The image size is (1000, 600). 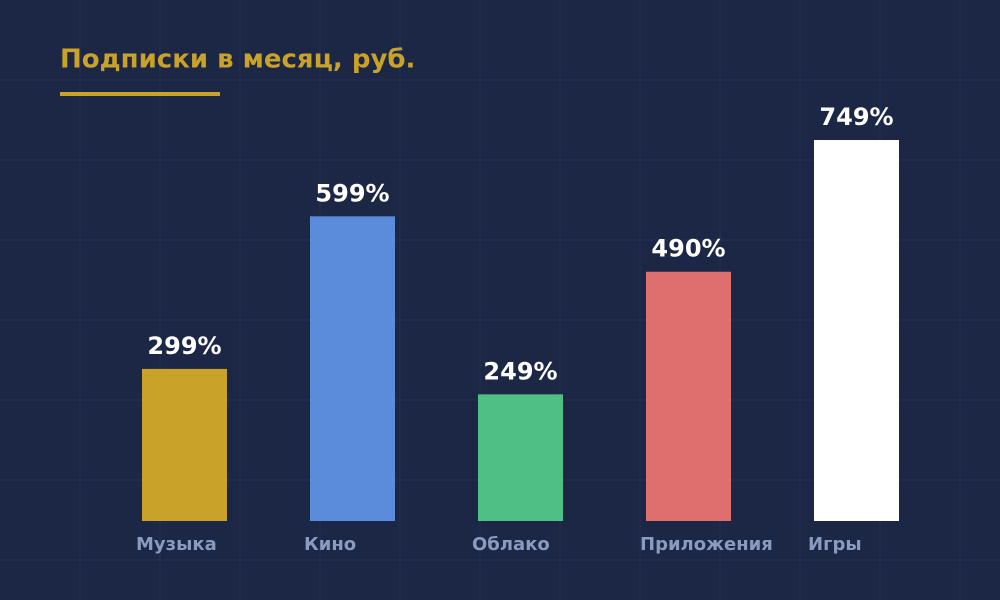 I want to click on x-tick-label: Облако, so click(x=511, y=544).